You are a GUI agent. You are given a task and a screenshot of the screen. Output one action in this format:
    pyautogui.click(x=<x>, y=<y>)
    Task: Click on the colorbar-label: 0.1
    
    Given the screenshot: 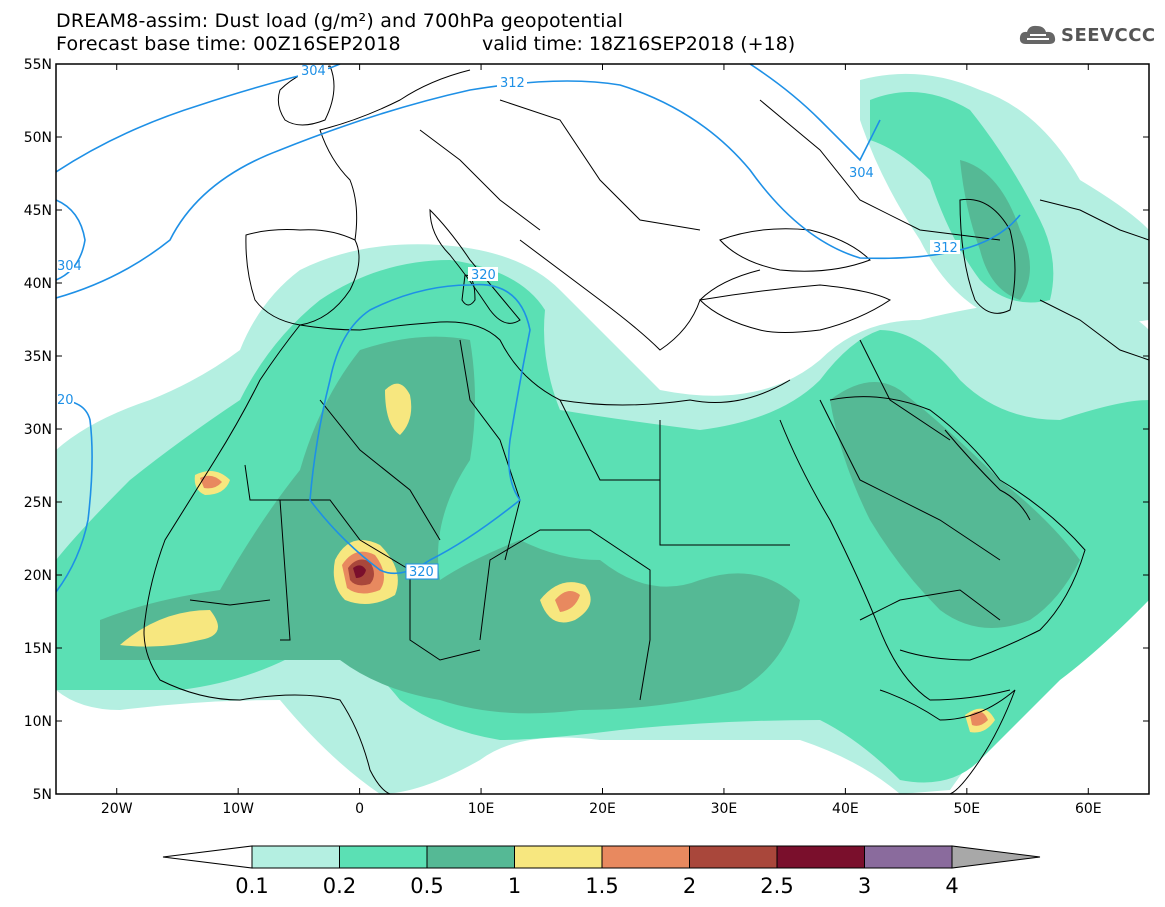 What is the action you would take?
    pyautogui.click(x=251, y=886)
    